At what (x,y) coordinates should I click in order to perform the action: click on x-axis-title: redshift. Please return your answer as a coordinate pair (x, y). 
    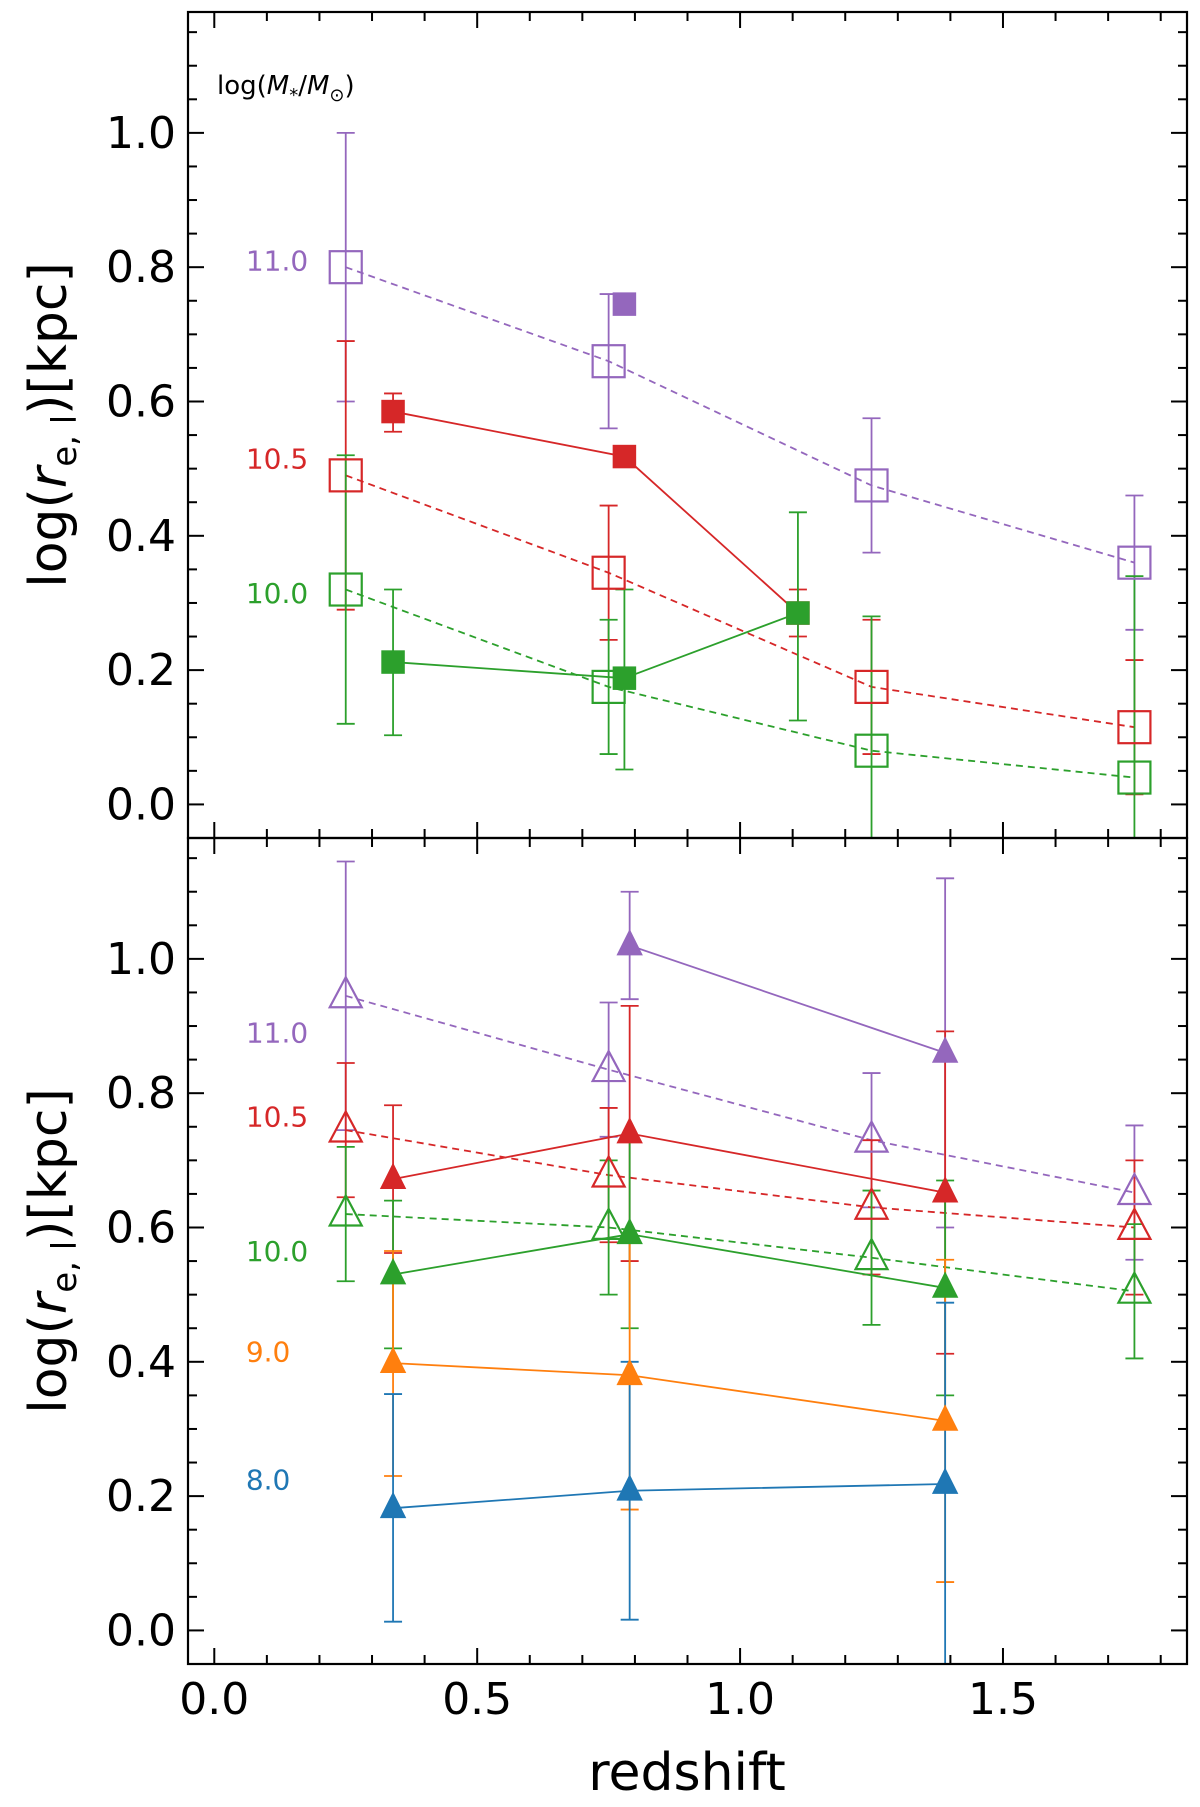
    Looking at the image, I should click on (687, 1773).